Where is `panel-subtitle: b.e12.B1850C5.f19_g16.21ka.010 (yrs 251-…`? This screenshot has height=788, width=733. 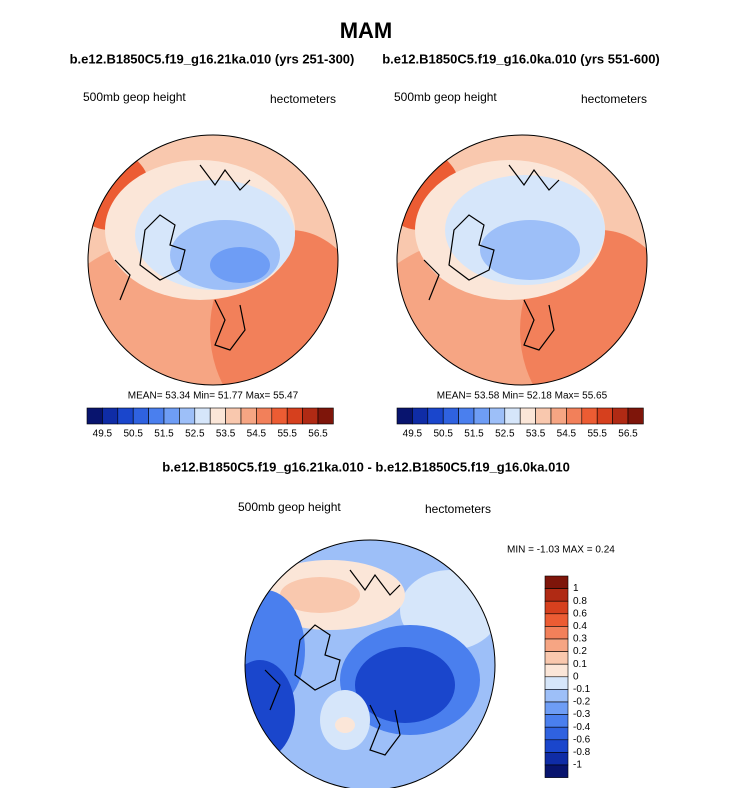 panel-subtitle: b.e12.B1850C5.f19_g16.21ka.010 (yrs 251-… is located at coordinates (212, 58).